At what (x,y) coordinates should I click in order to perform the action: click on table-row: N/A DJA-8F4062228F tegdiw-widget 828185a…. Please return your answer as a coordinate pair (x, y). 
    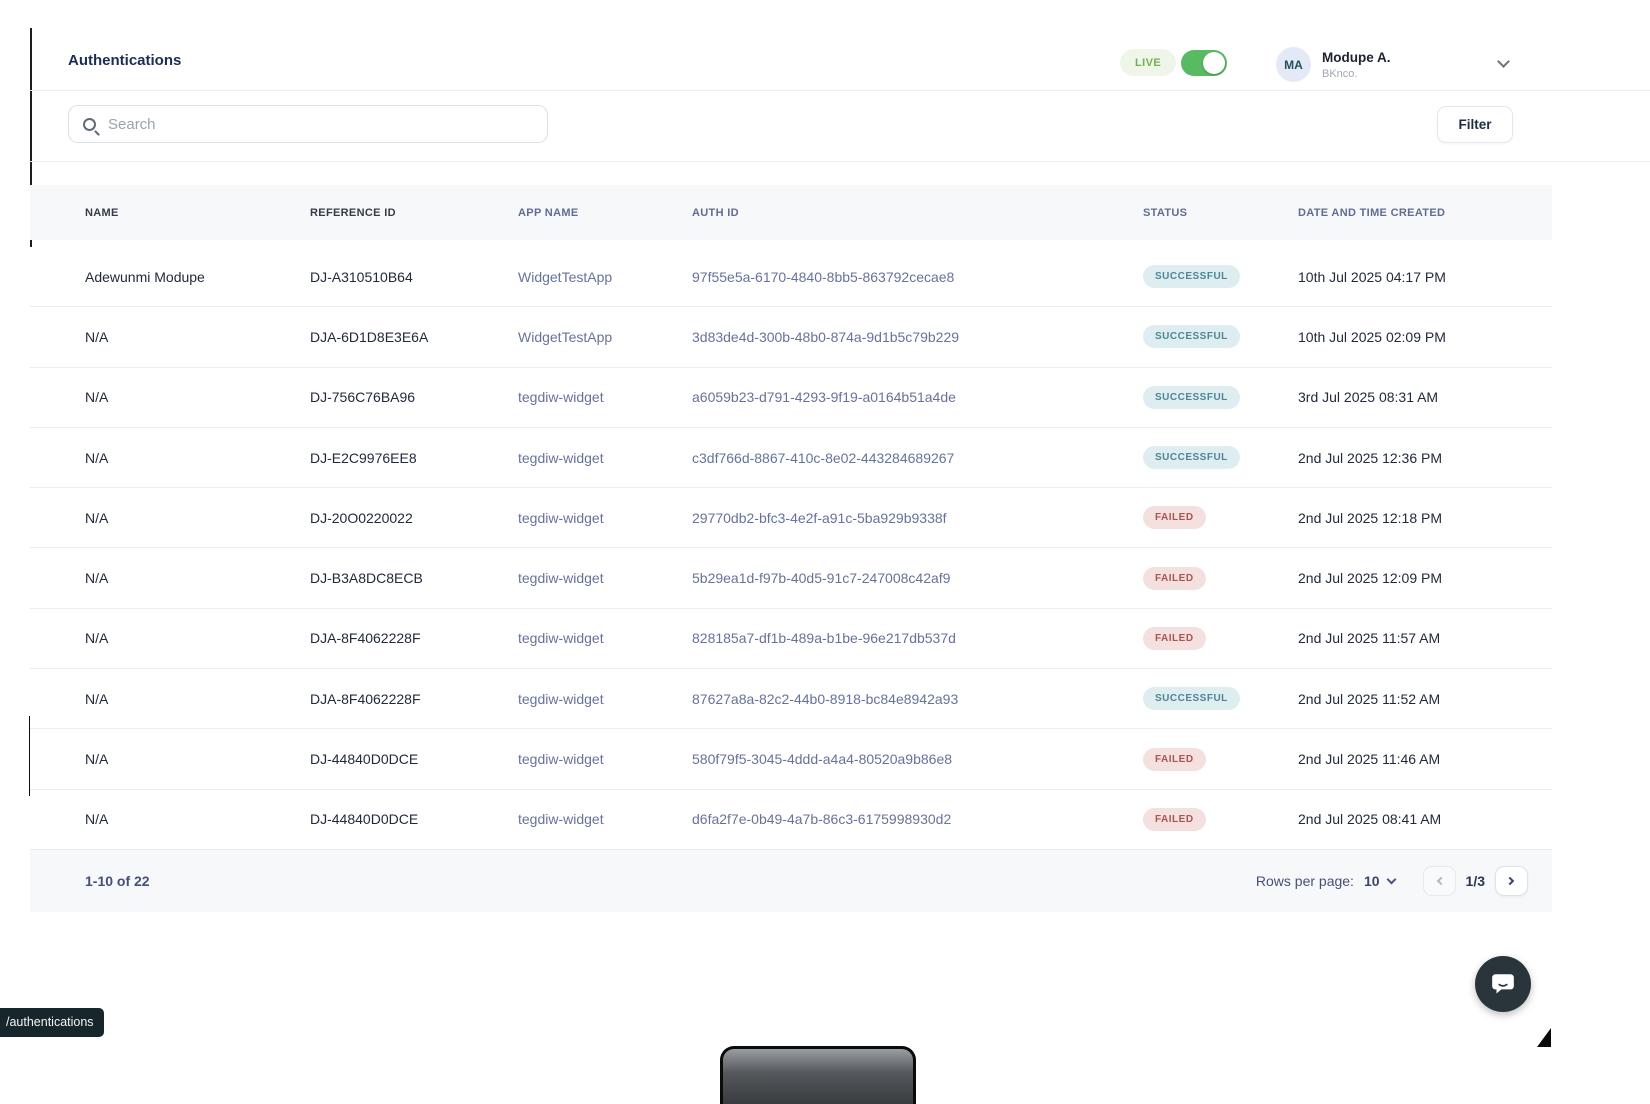
    Looking at the image, I should click on (791, 639).